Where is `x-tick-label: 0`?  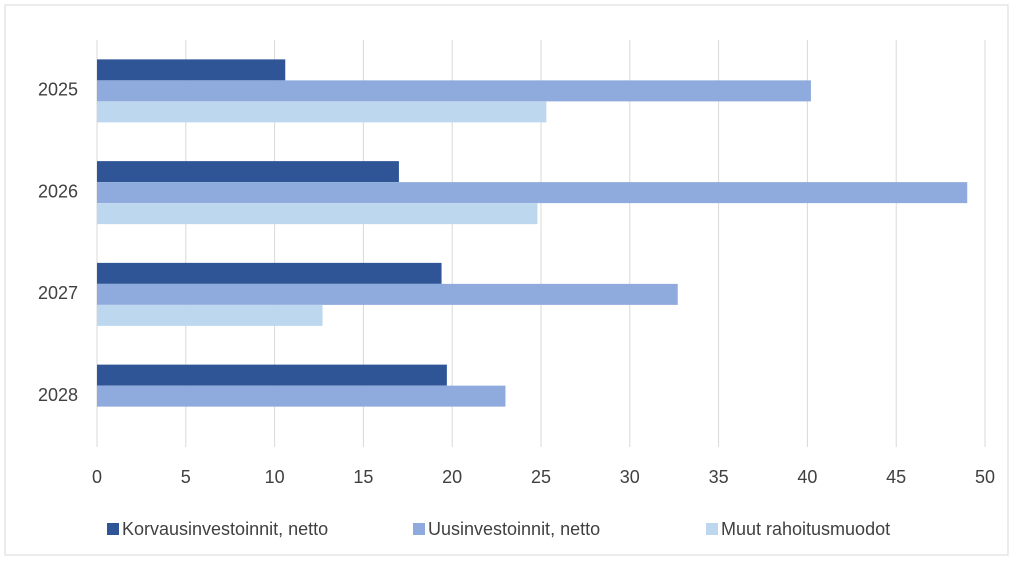
x-tick-label: 0 is located at coordinates (97, 477).